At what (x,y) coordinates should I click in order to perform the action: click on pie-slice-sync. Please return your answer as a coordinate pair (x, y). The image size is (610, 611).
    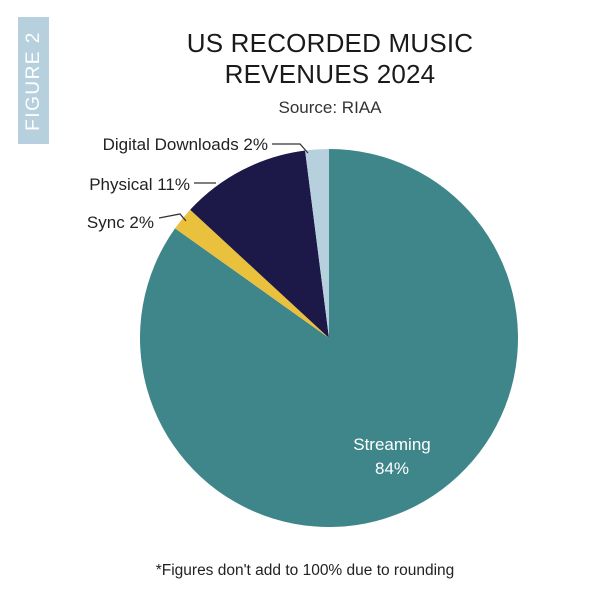
    Looking at the image, I should click on (252, 273).